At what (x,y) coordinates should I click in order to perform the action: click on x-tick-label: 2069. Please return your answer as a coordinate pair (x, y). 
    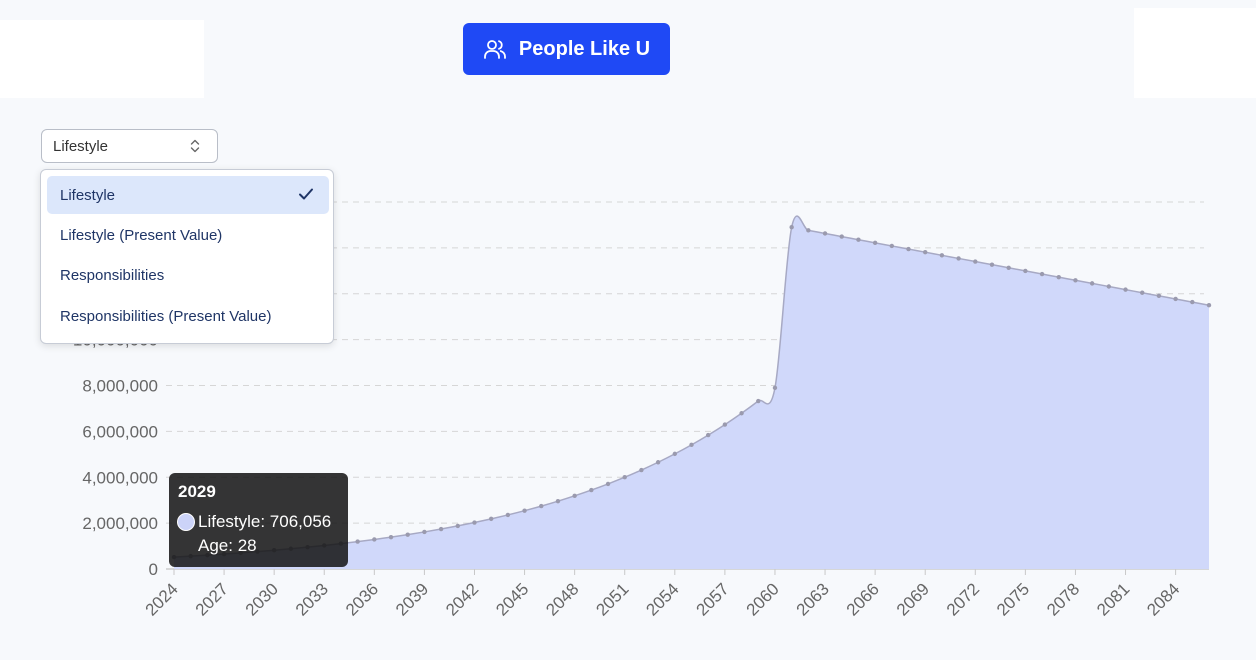
    Looking at the image, I should click on (913, 599).